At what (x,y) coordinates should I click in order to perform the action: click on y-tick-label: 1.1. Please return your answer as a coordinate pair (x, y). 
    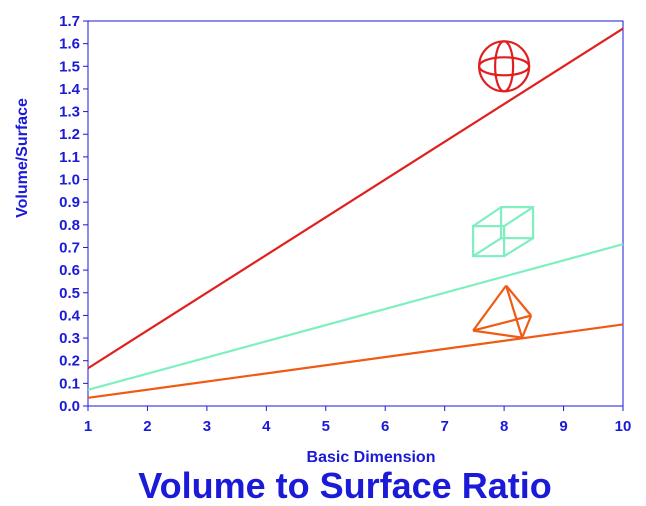
    Looking at the image, I should click on (69, 157).